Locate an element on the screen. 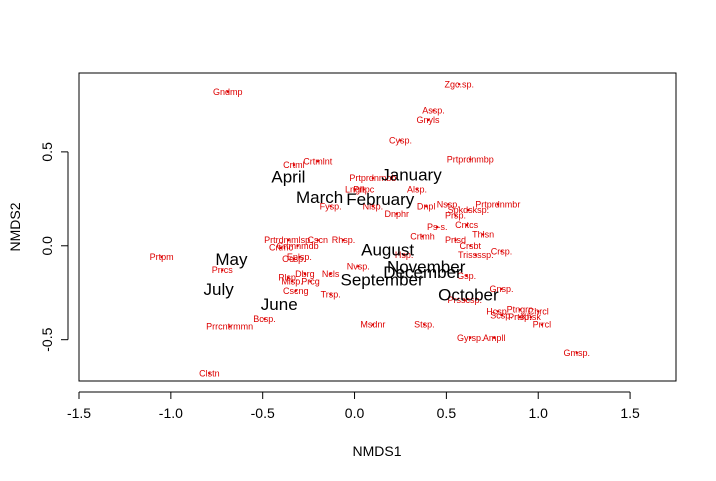  species-label: Prtpc is located at coordinates (364, 189).